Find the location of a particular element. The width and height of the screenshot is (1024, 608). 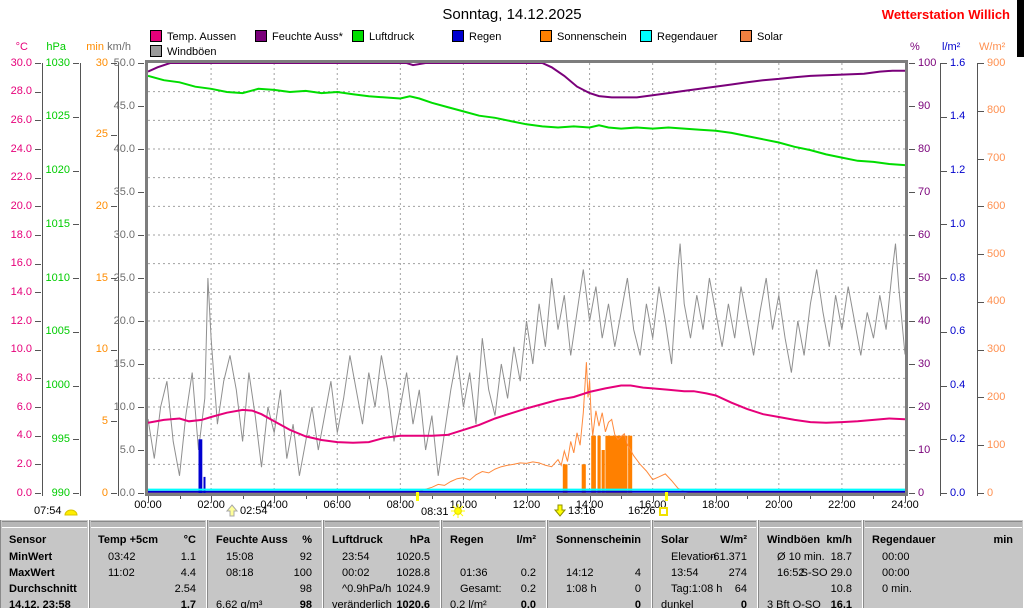

axis-tick-label: 995 is located at coordinates (60, 438).